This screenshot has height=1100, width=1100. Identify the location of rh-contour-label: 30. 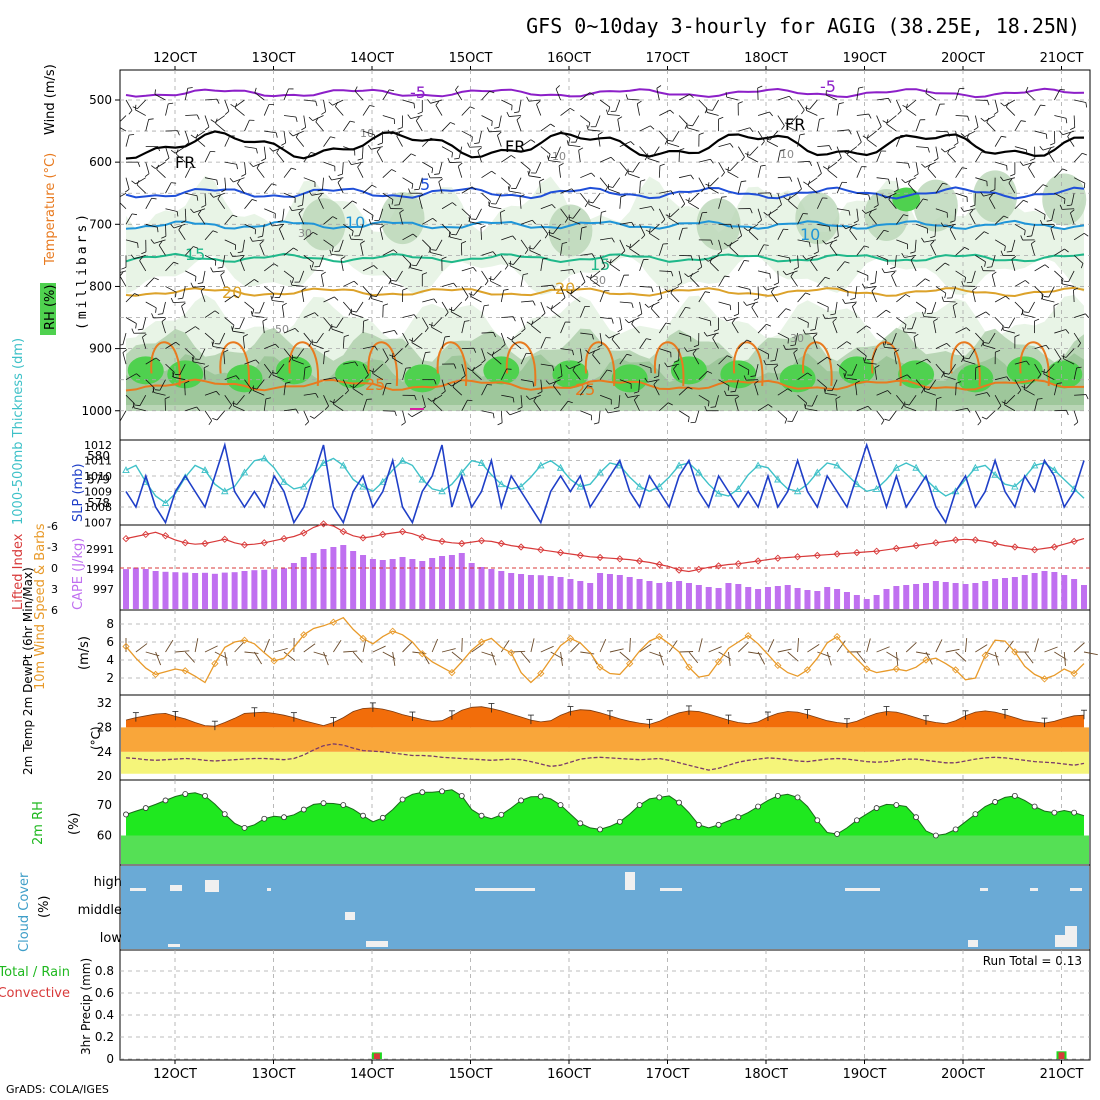
(797, 338).